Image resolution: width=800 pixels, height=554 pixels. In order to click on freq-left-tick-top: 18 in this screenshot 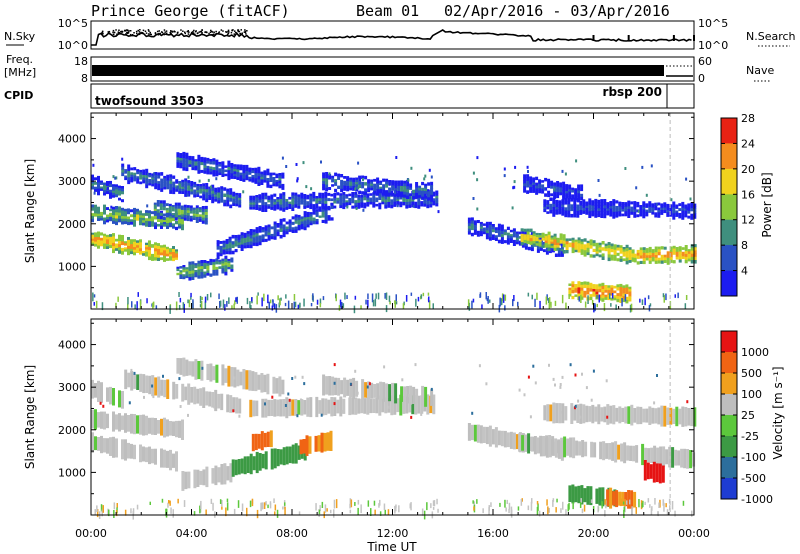, I will do `click(81, 61)`.